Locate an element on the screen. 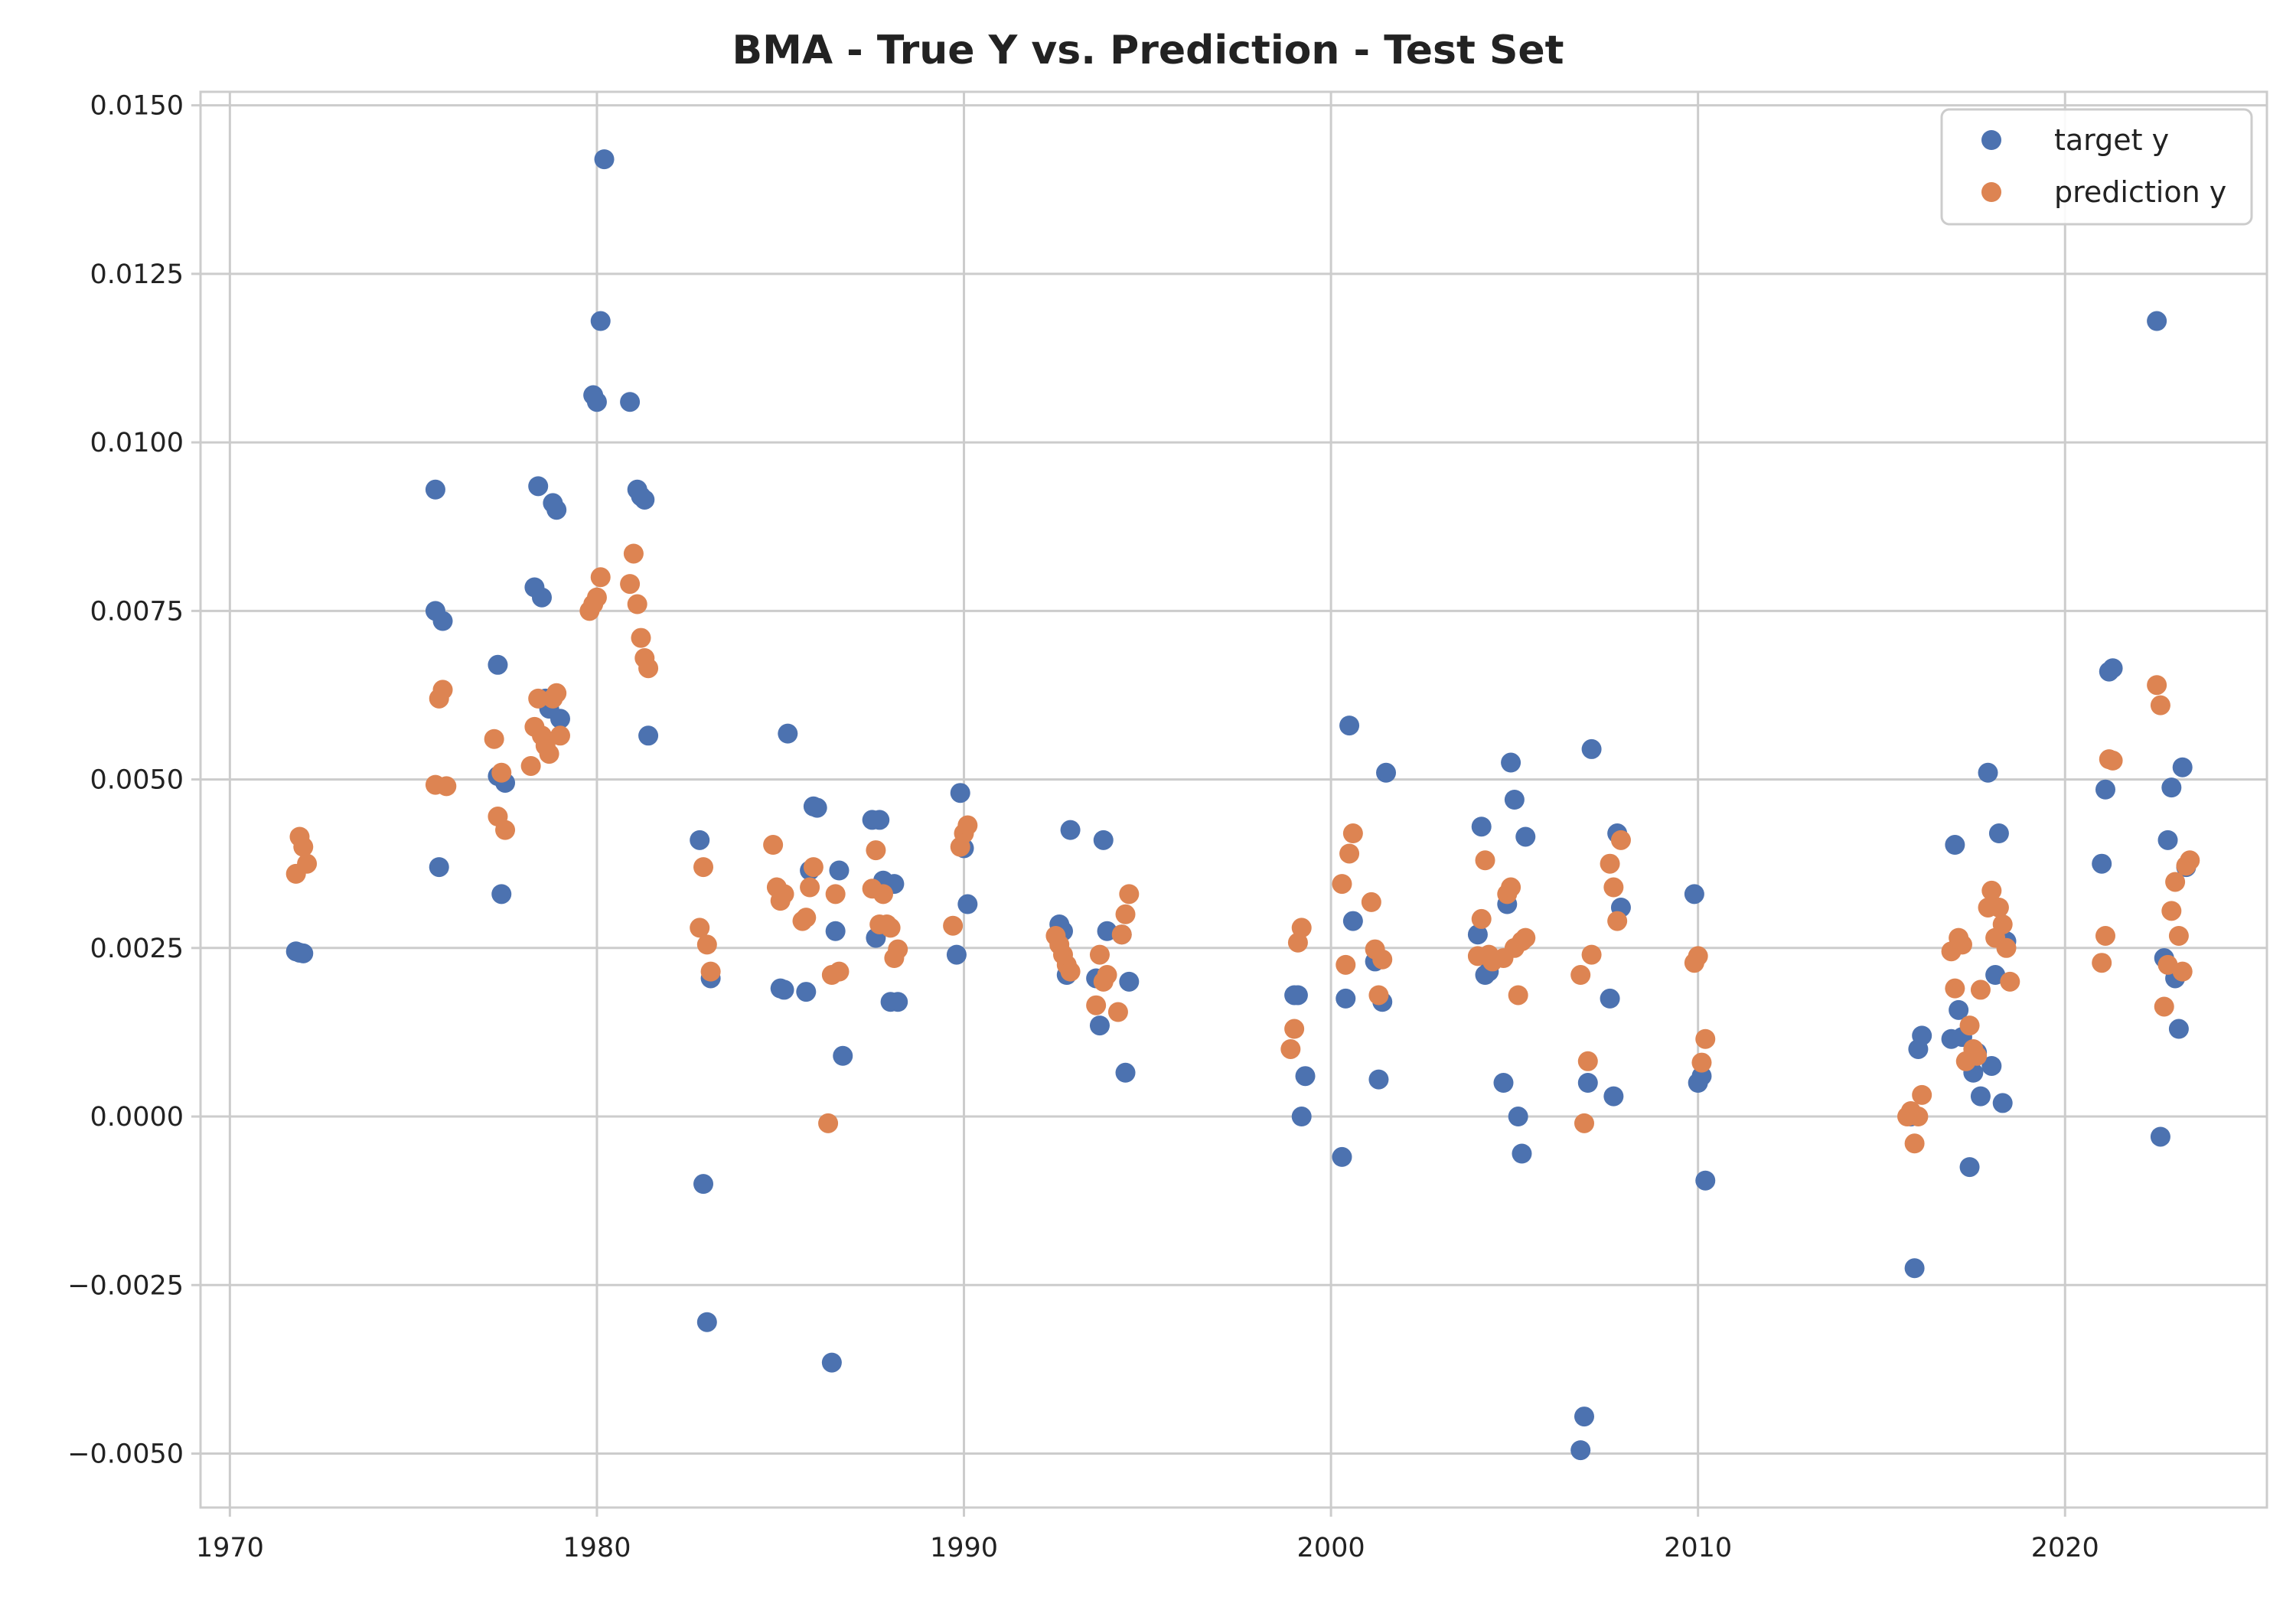  legend: target y prediction y is located at coordinates (2096, 167).